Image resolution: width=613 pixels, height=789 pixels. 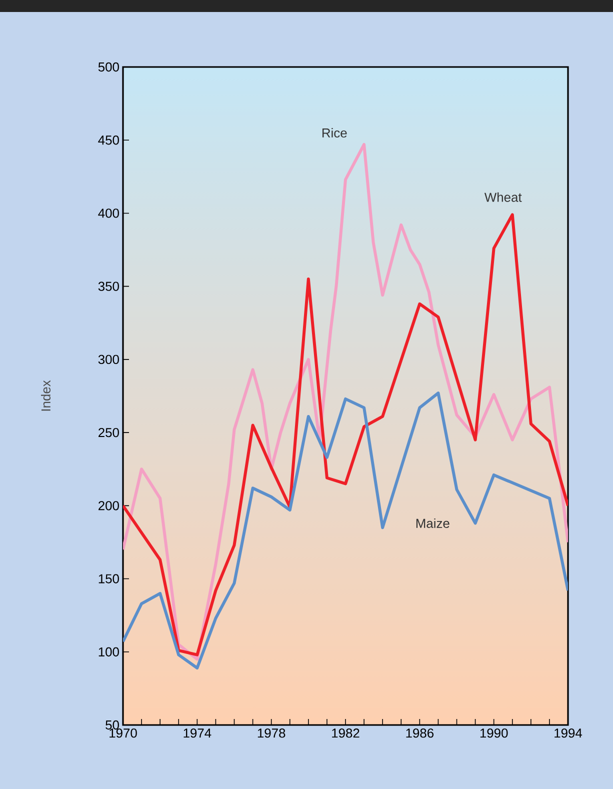 I want to click on y-tick-label: 400, so click(x=108, y=213).